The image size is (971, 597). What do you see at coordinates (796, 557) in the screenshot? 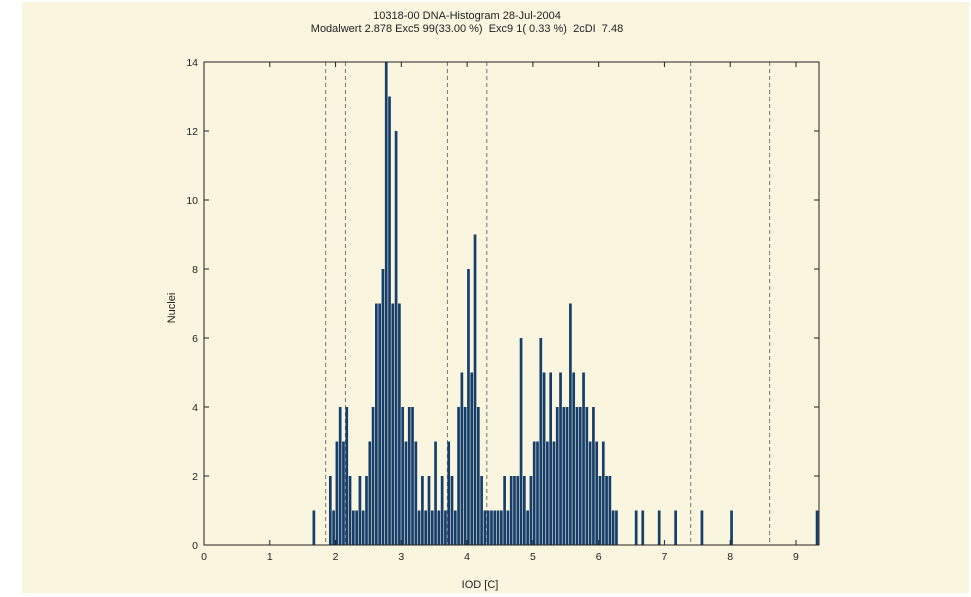
I see `x-tick-label: 9` at bounding box center [796, 557].